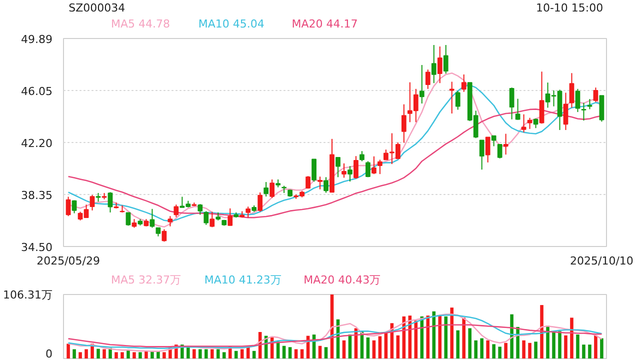 The image size is (640, 360). What do you see at coordinates (28, 295) in the screenshot?
I see `y-tick-label: 106.31万` at bounding box center [28, 295].